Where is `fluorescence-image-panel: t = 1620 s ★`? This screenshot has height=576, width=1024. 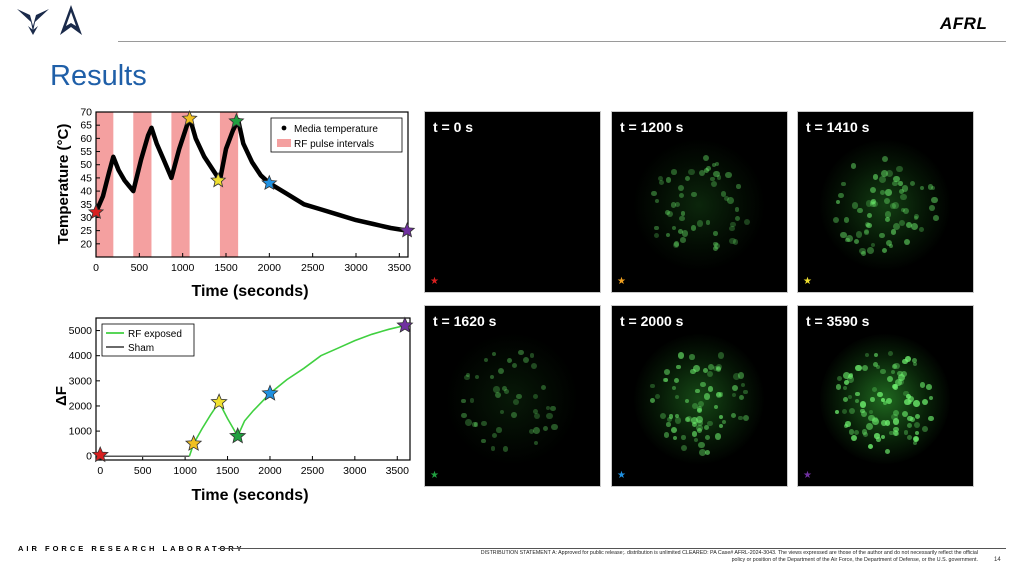 fluorescence-image-panel: t = 1620 s ★ is located at coordinates (512, 396).